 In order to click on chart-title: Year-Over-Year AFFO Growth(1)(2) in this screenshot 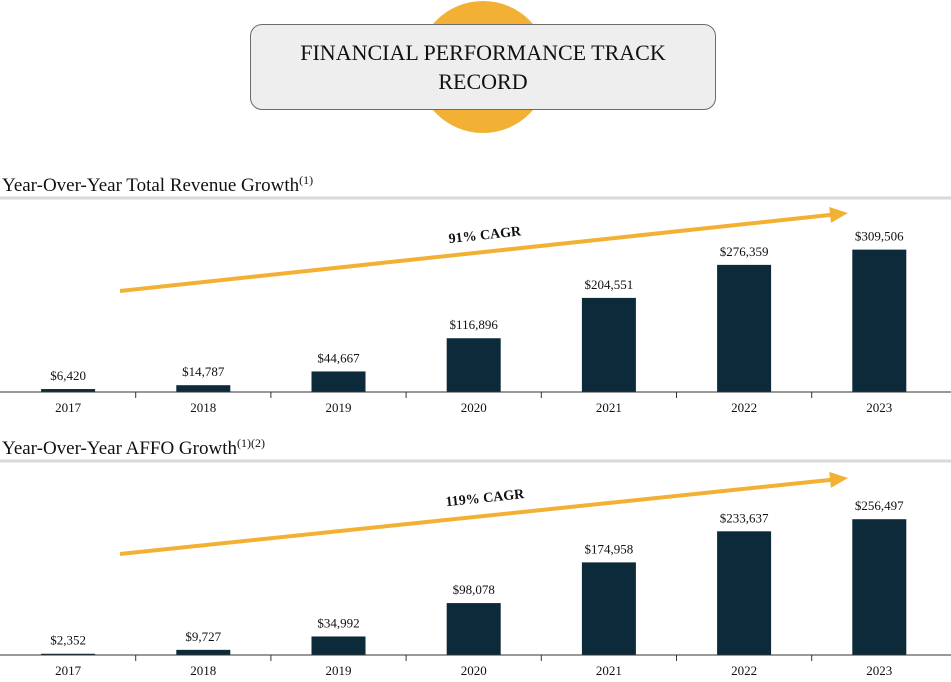, I will do `click(133, 448)`.